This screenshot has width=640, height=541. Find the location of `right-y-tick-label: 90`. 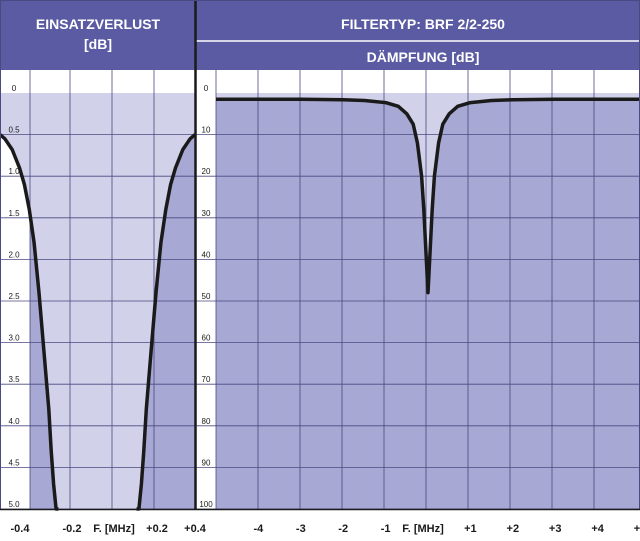

right-y-tick-label: 90 is located at coordinates (206, 462).